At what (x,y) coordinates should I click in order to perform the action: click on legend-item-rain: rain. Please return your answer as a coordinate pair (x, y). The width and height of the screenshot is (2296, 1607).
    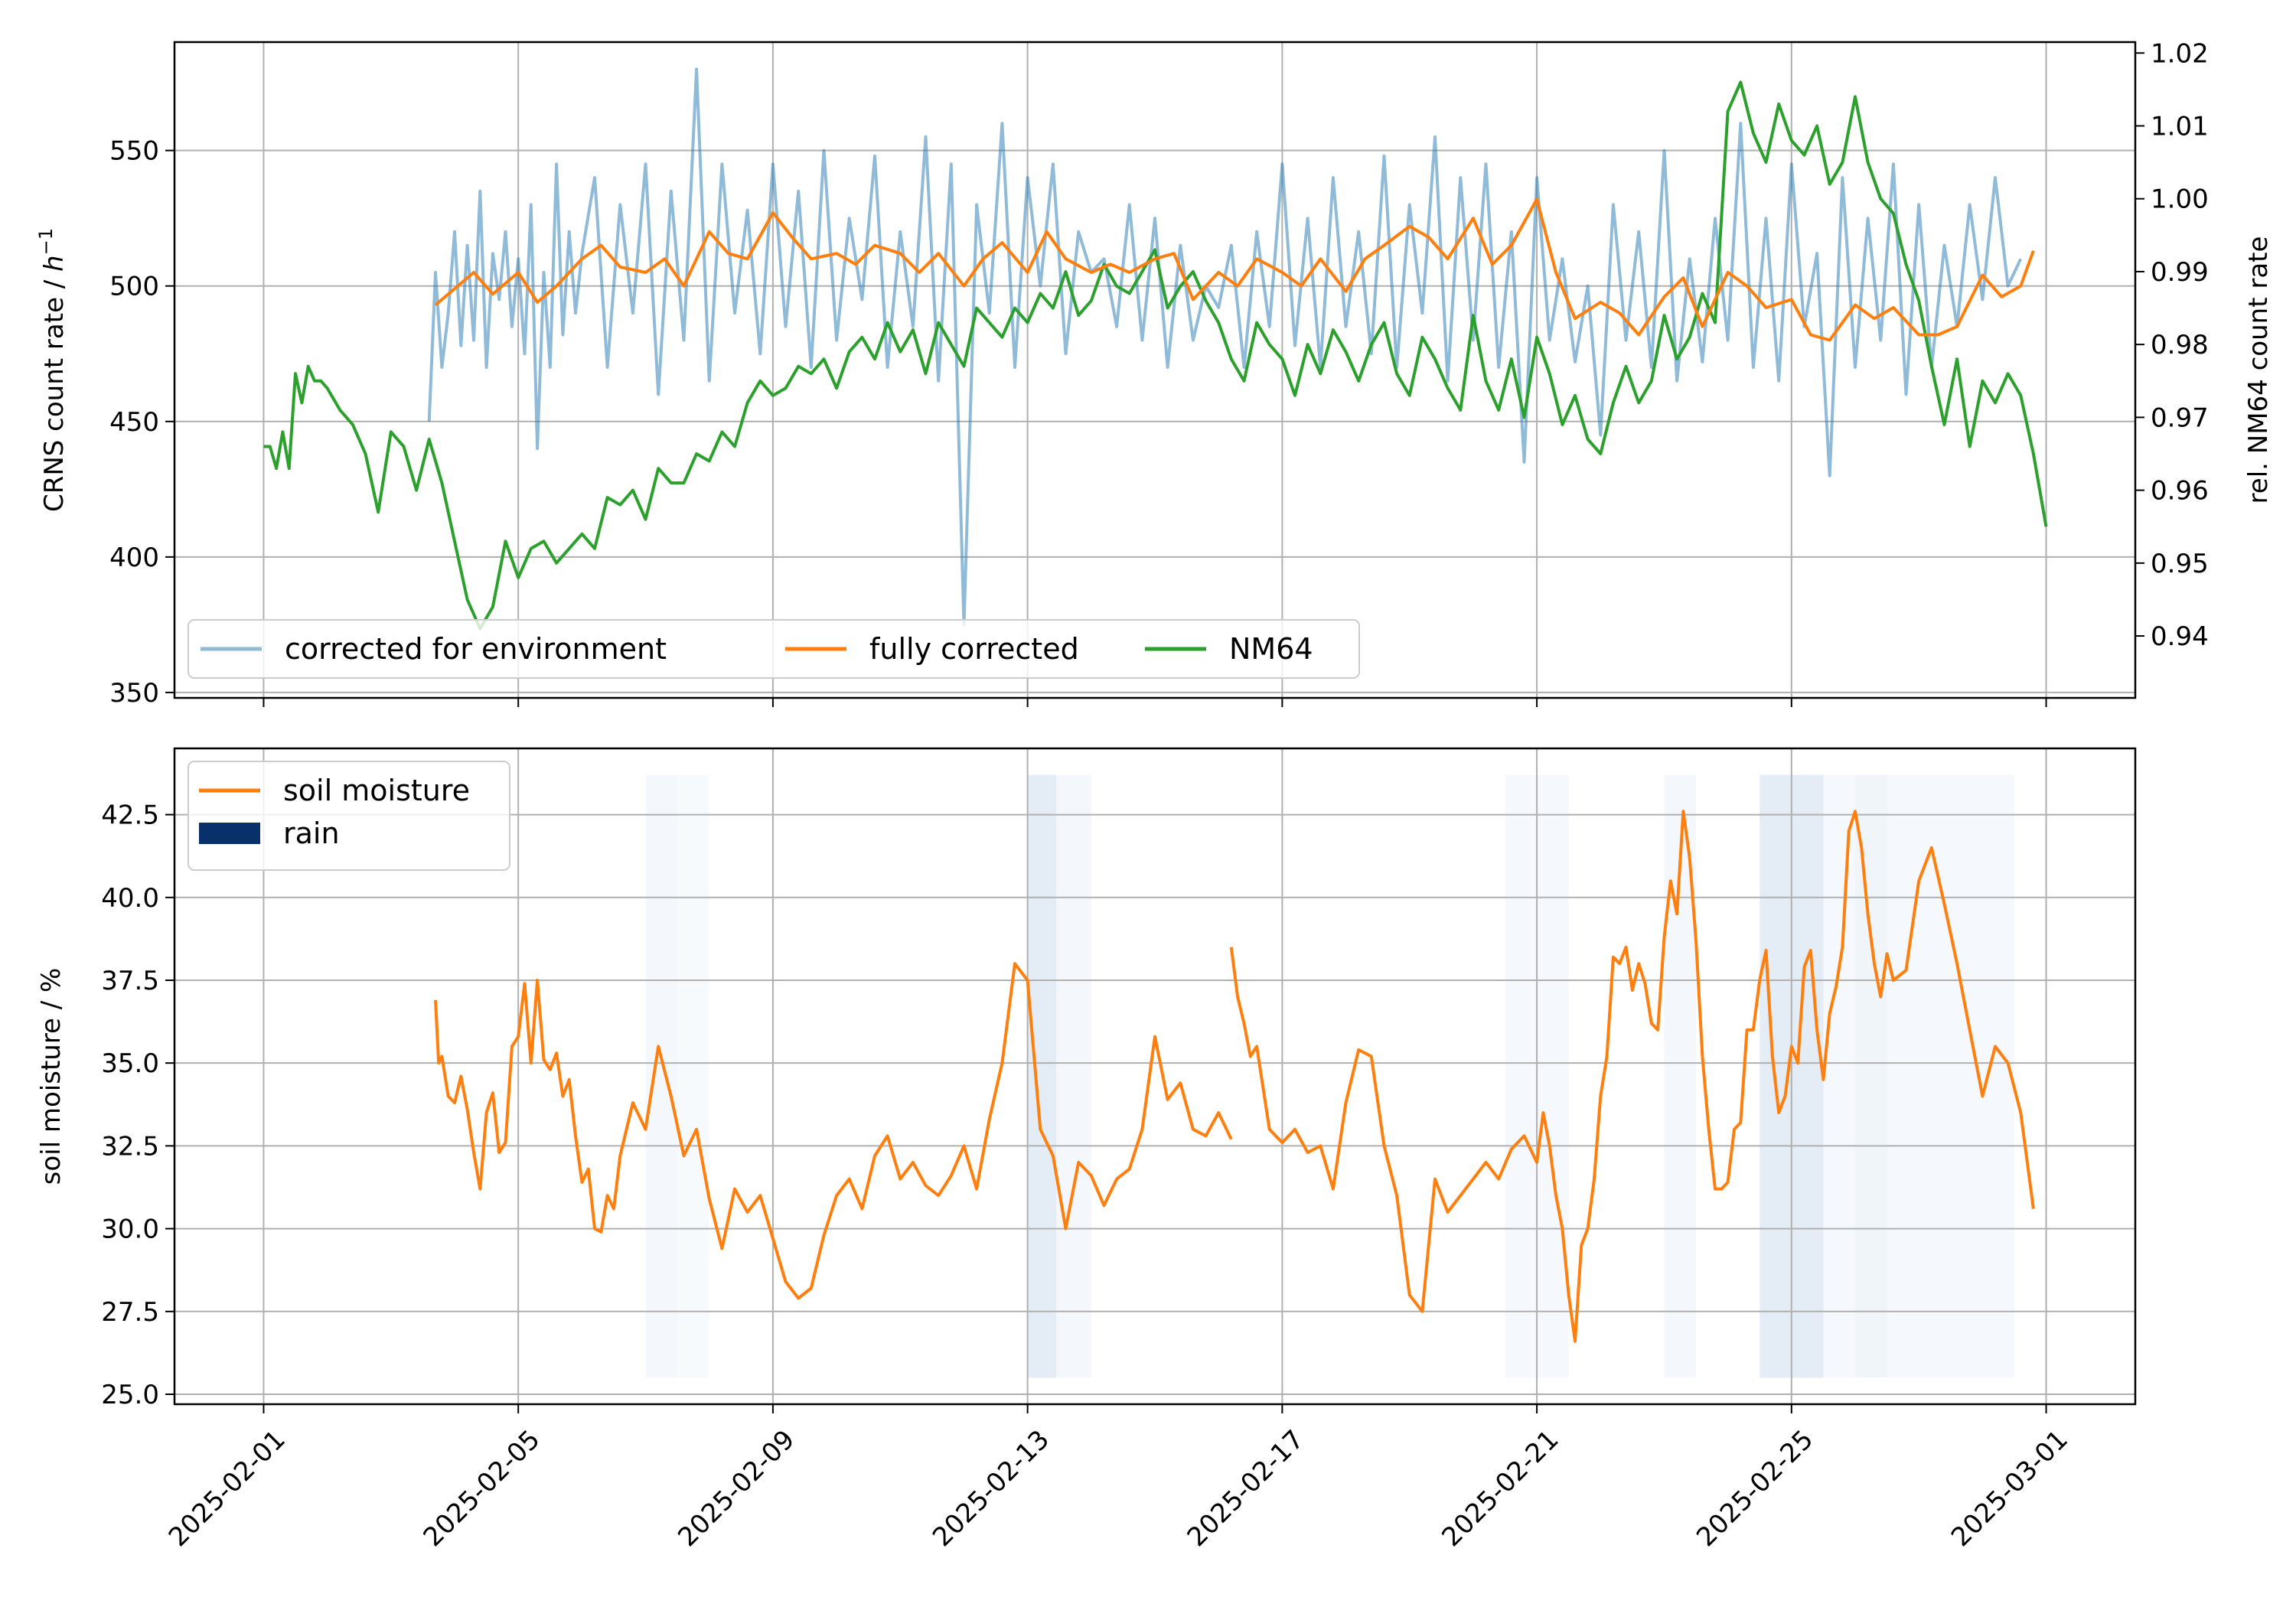
    Looking at the image, I should click on (269, 834).